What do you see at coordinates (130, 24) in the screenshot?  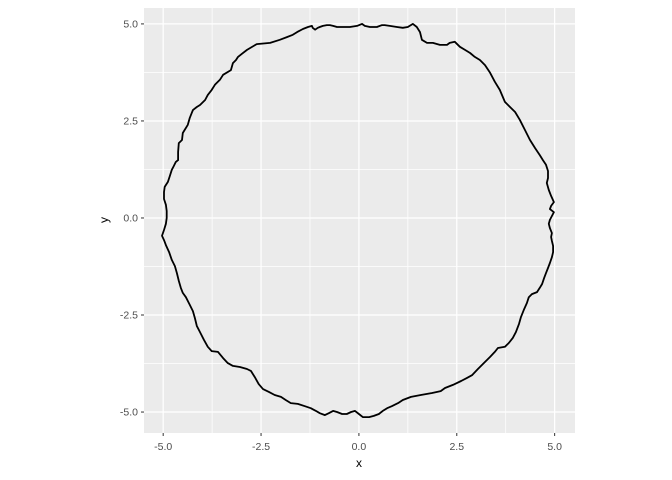 I see `y-tick-label: 5.0` at bounding box center [130, 24].